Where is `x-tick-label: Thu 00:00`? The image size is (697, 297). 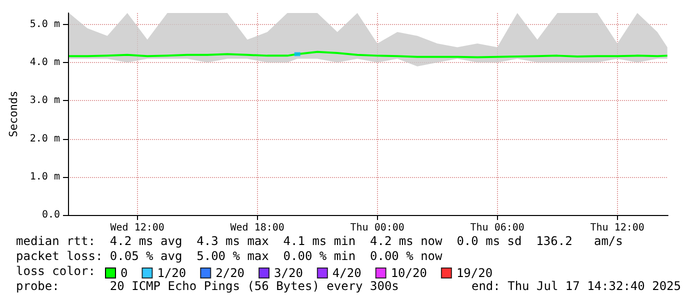 x-tick-label: Thu 00:00 is located at coordinates (377, 228).